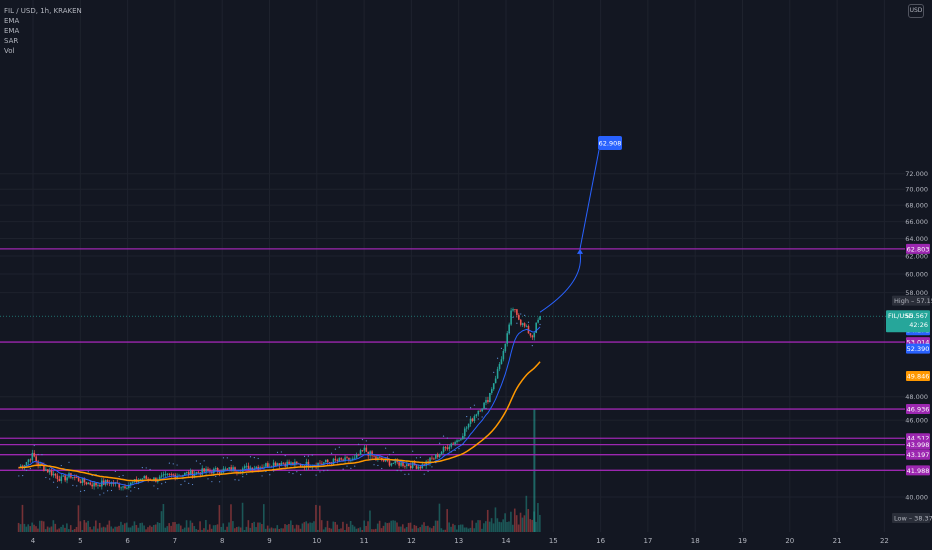 This screenshot has width=932, height=550. Describe the element at coordinates (918, 444) in the screenshot. I see `level-tag` at that location.